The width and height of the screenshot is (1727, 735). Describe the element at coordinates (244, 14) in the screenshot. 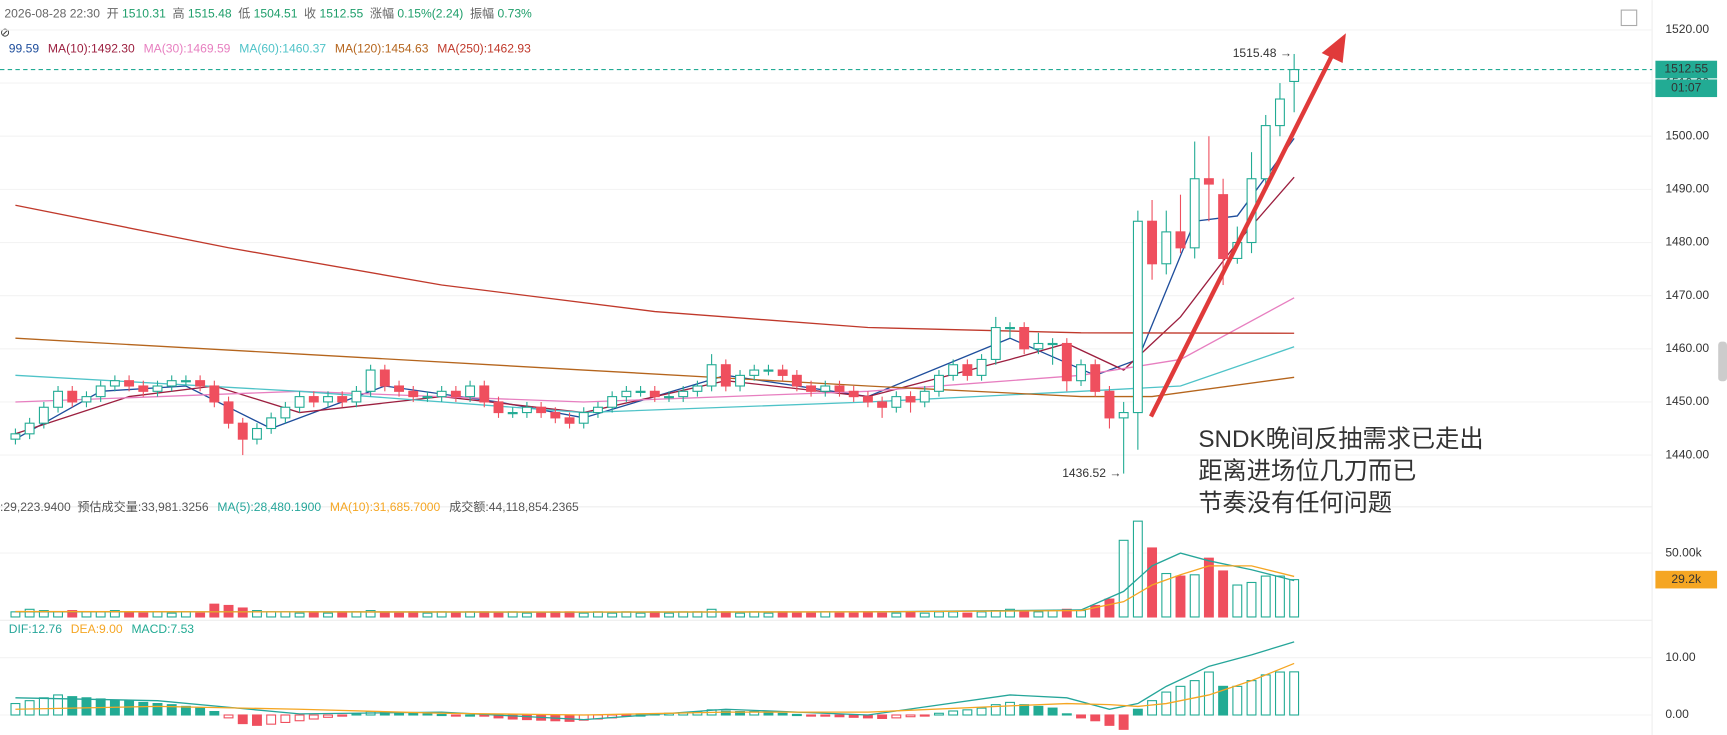

I see `header-label: 低` at that location.